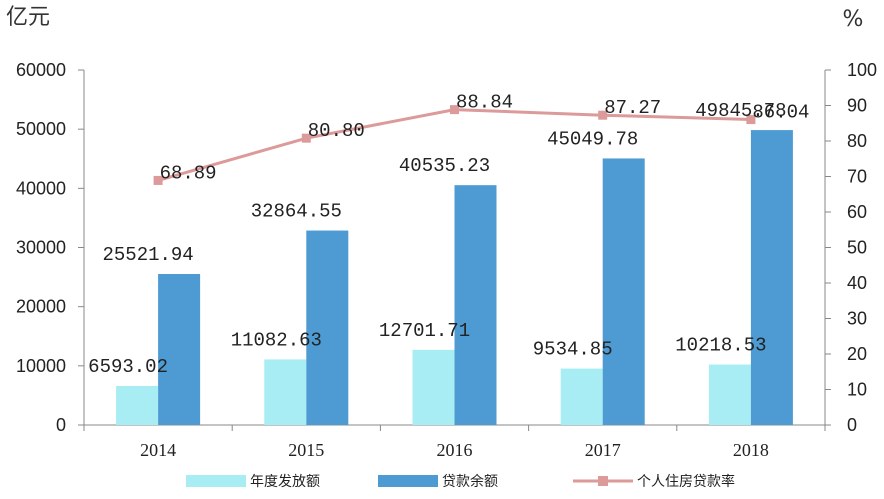 This screenshot has height=499, width=884. What do you see at coordinates (592, 139) in the screenshot?
I see `loan-balance-data-label: 45049.78` at bounding box center [592, 139].